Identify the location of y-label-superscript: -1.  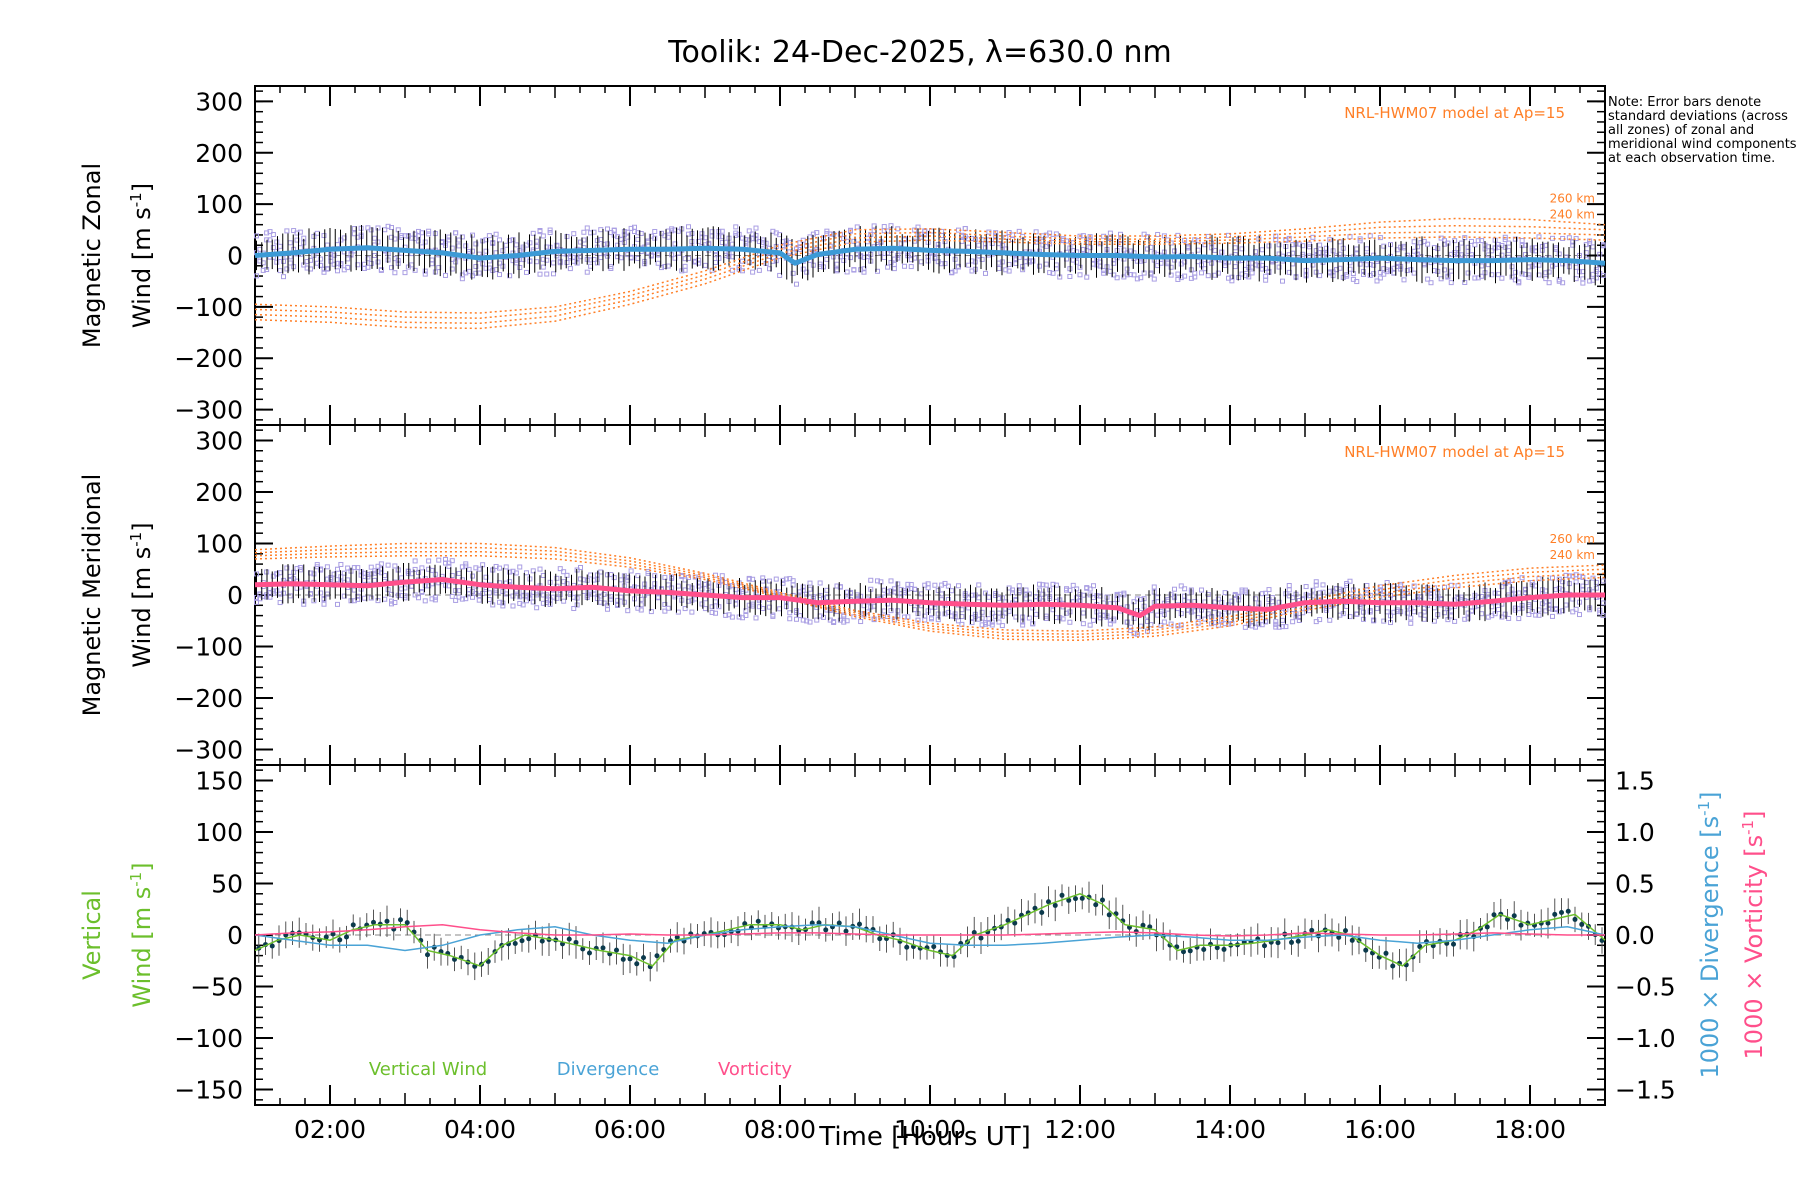
(136, 539).